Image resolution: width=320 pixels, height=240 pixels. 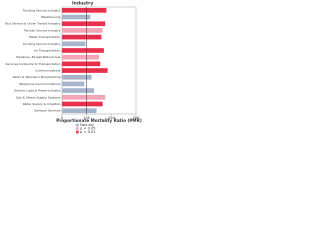 What do you see at coordinates (42, 104) in the screenshot?
I see `y-tick-label: Water Supply & Irrigation` at bounding box center [42, 104].